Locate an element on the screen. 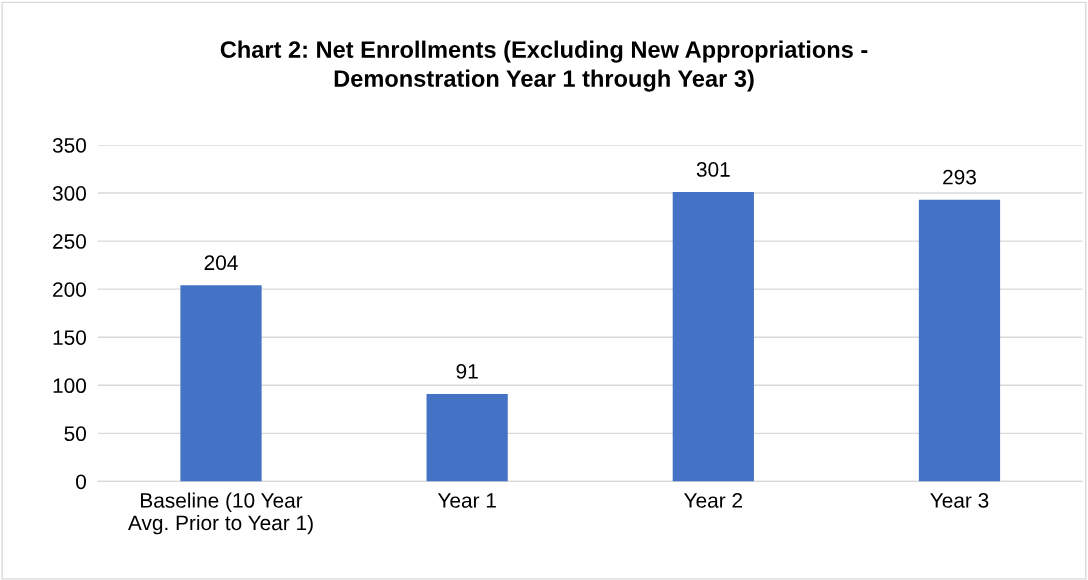 The height and width of the screenshot is (580, 1088). y-tick-label: 200 is located at coordinates (69, 289).